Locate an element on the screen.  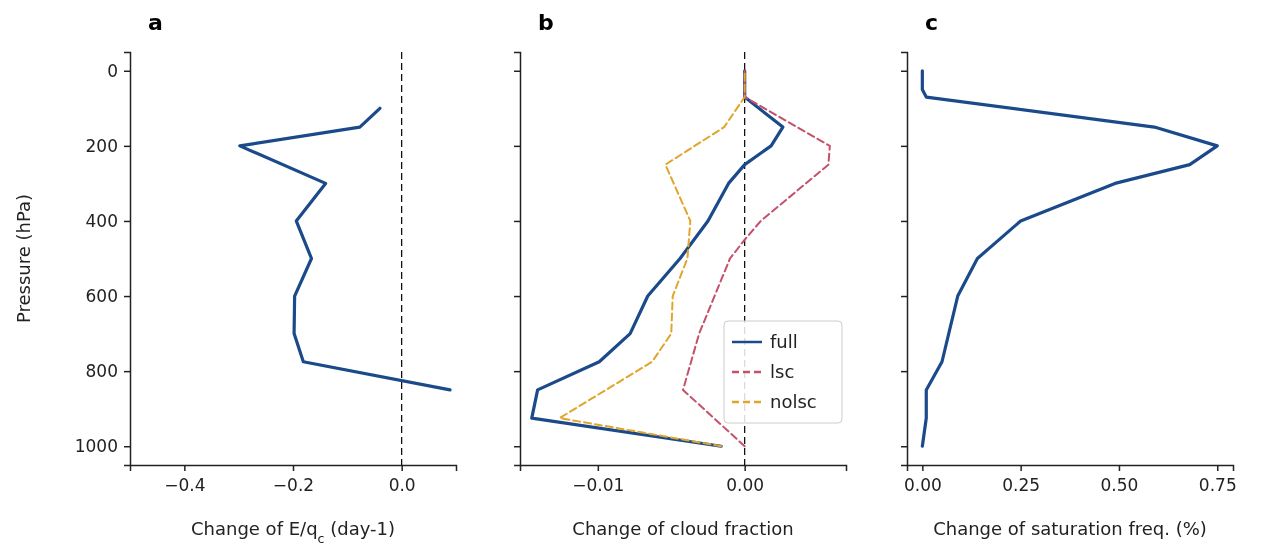
chart-title: b is located at coordinates (546, 22).